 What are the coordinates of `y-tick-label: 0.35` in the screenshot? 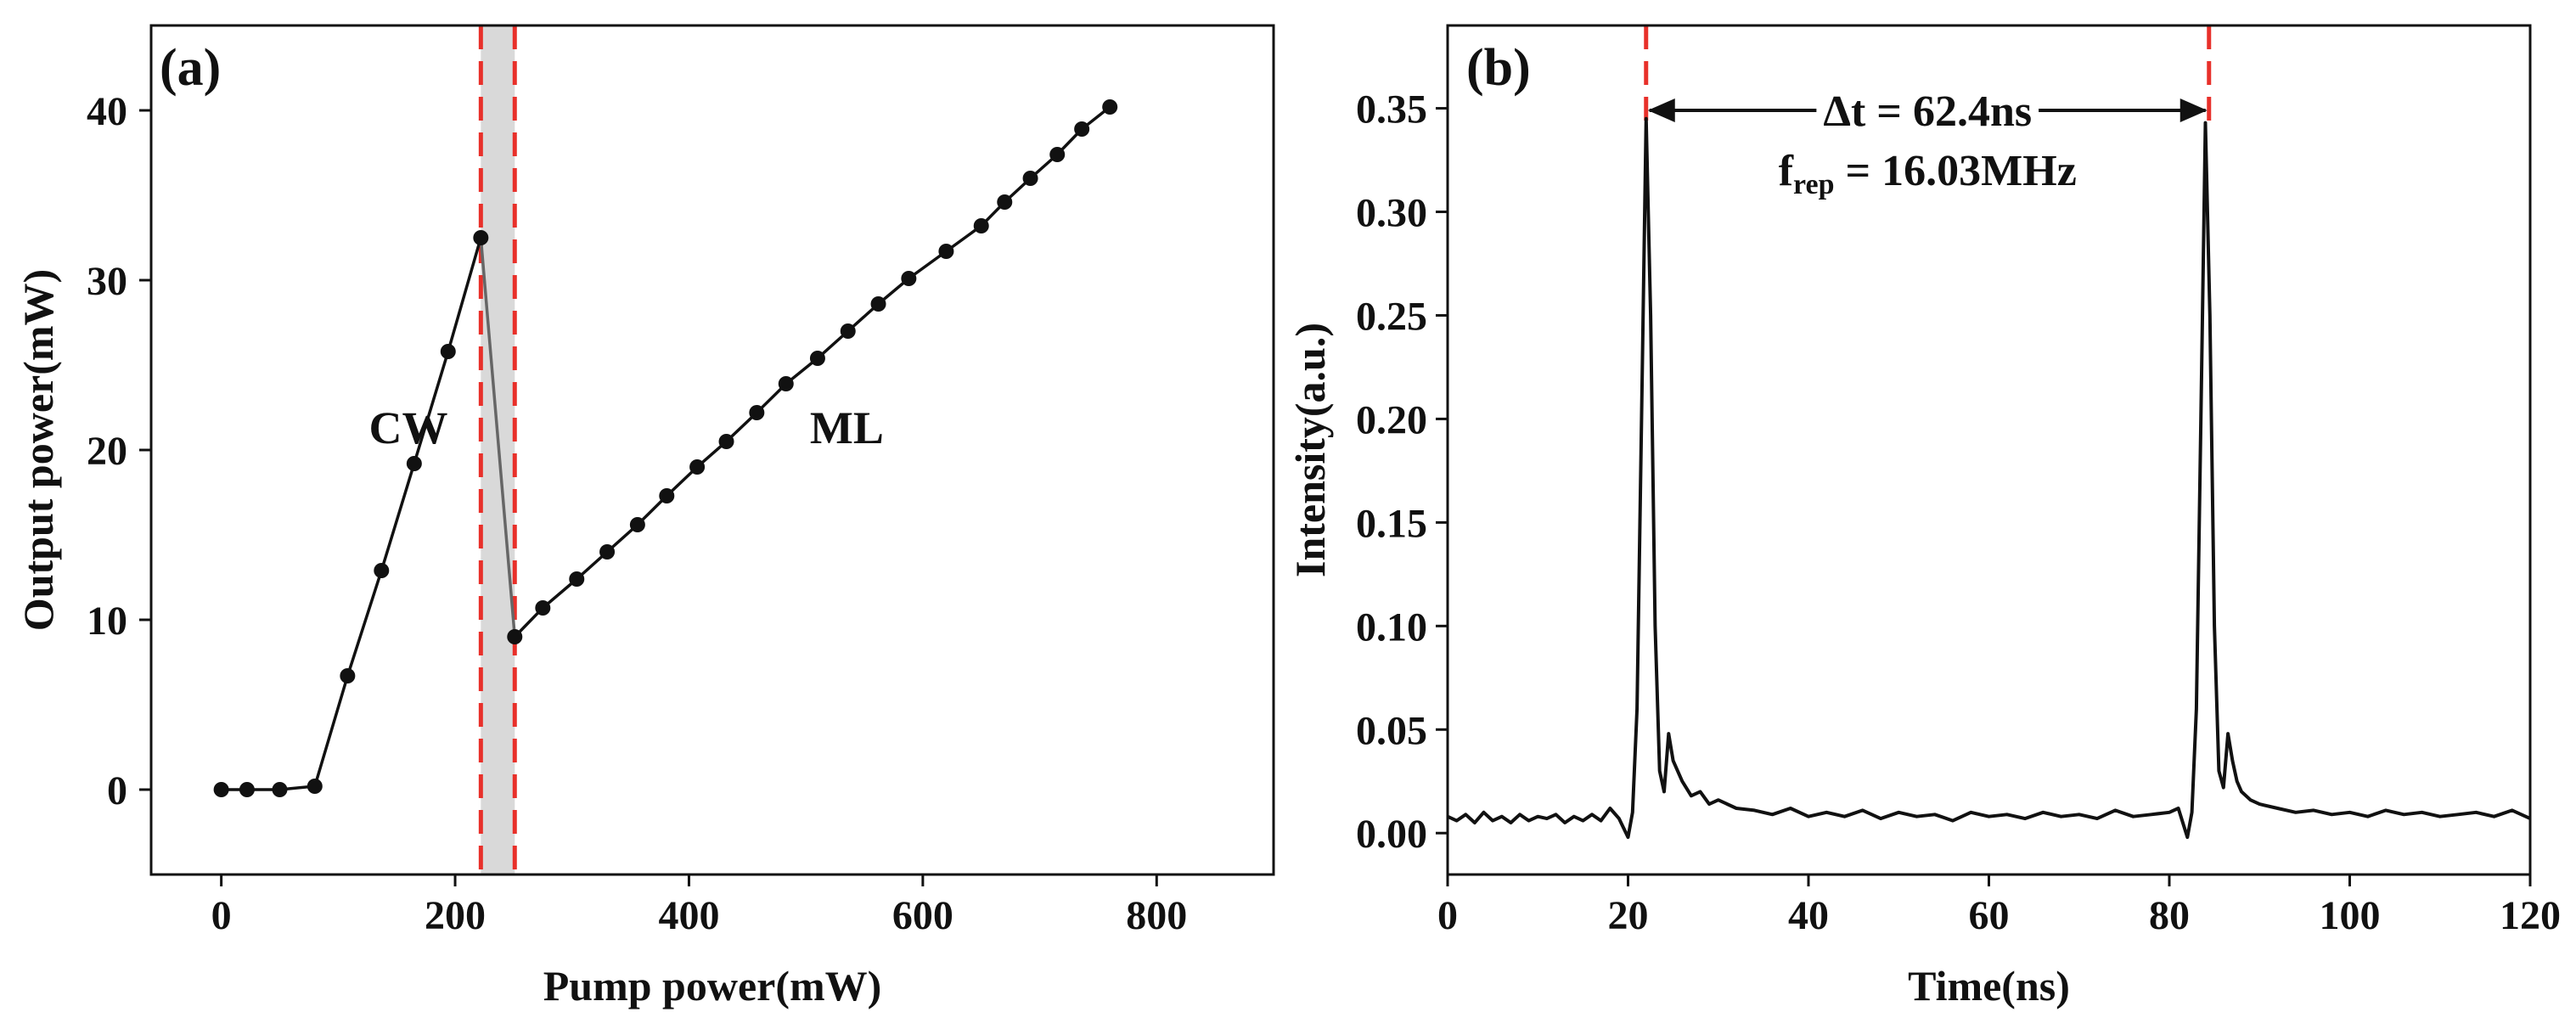 It's located at (1391, 109).